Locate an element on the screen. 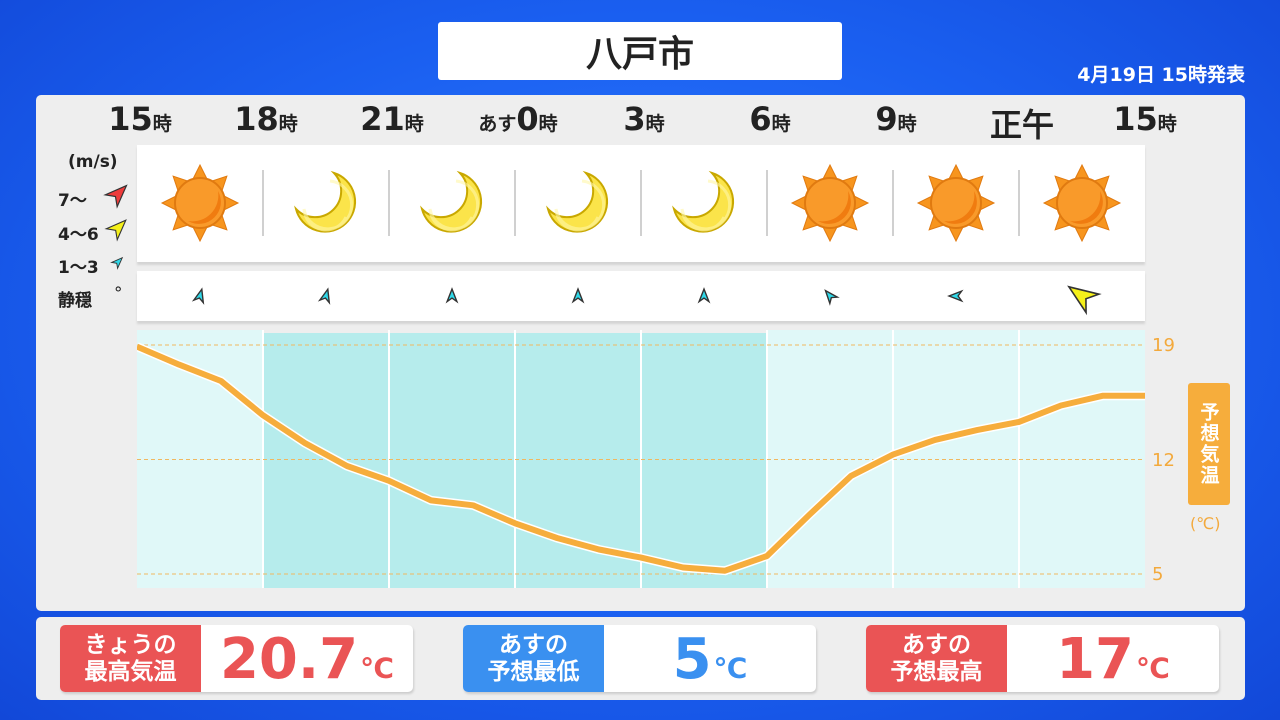 This screenshot has height=720, width=1280. wind-arrow-yellow-icon is located at coordinates (115, 230).